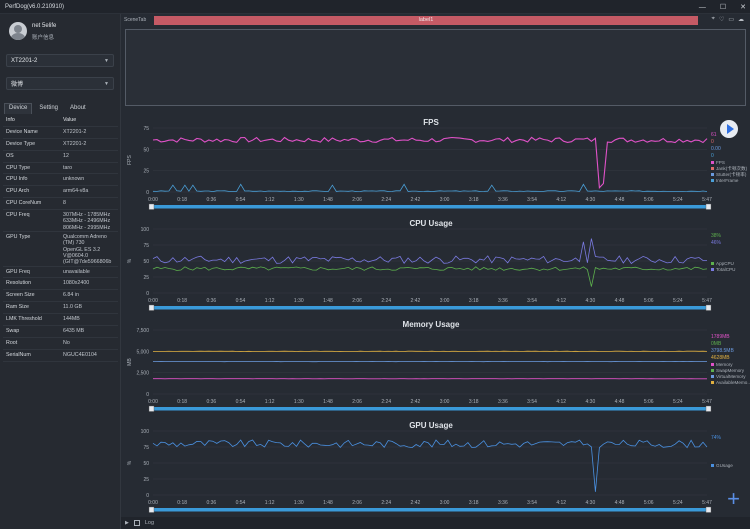 The width and height of the screenshot is (750, 529). What do you see at coordinates (299, 503) in the screenshot?
I see `x-tick-label: 1:30` at bounding box center [299, 503].